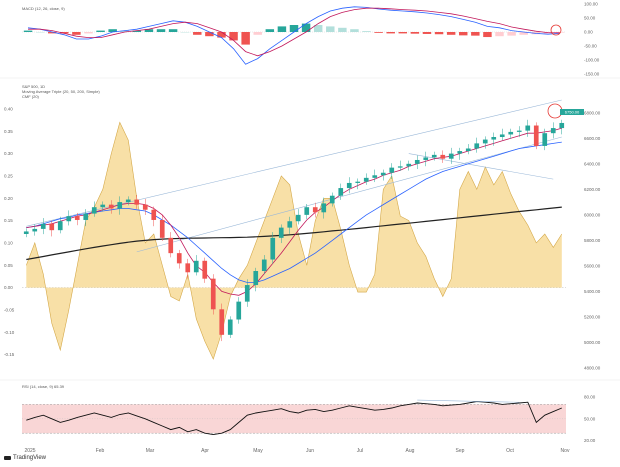 This screenshot has height=467, width=620. I want to click on x-tick-label: Nov, so click(565, 451).